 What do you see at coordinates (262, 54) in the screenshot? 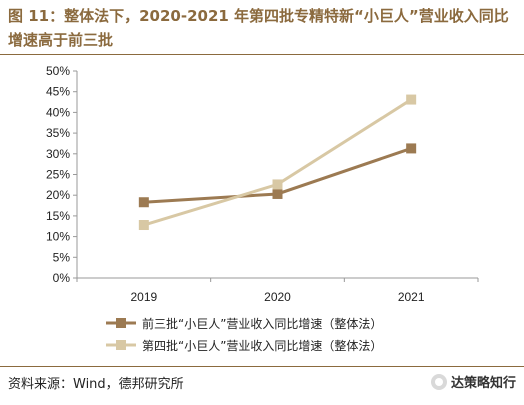
I see `title-divider` at bounding box center [262, 54].